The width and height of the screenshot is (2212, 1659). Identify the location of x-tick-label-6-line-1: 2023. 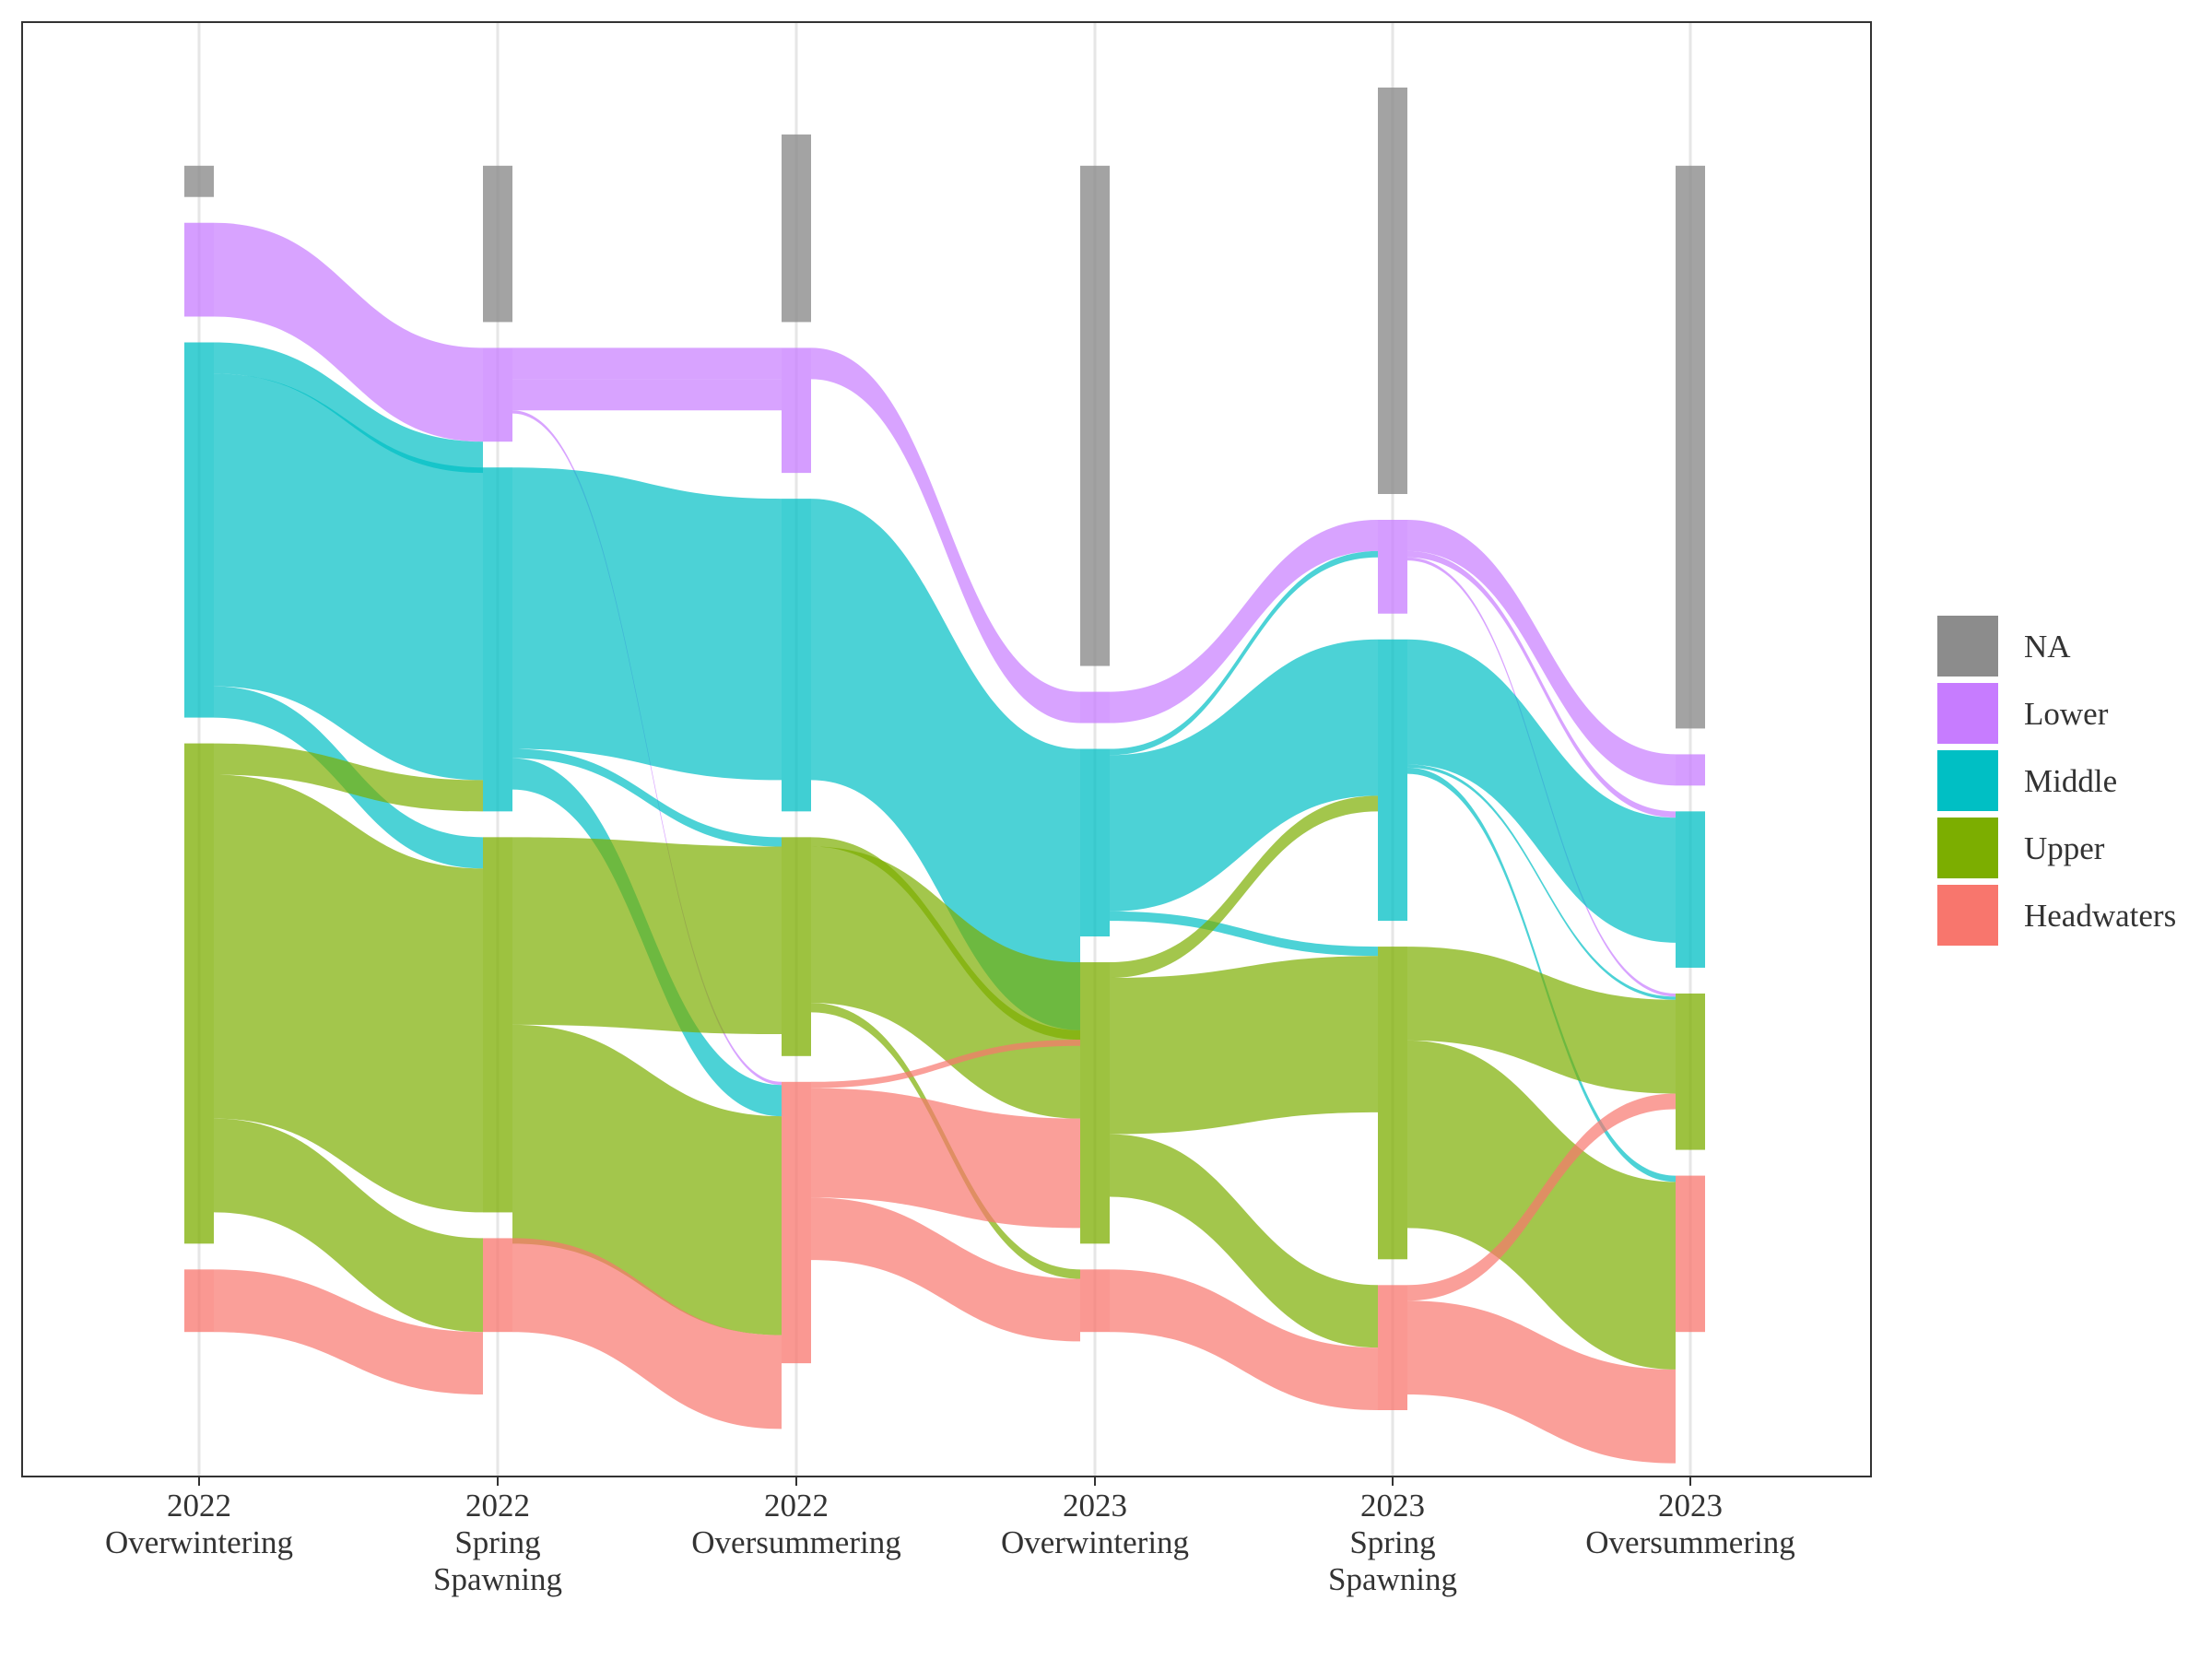
(1690, 1506).